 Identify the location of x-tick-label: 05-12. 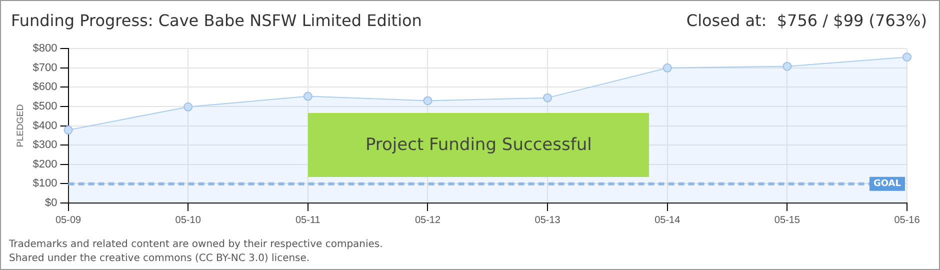
(427, 220).